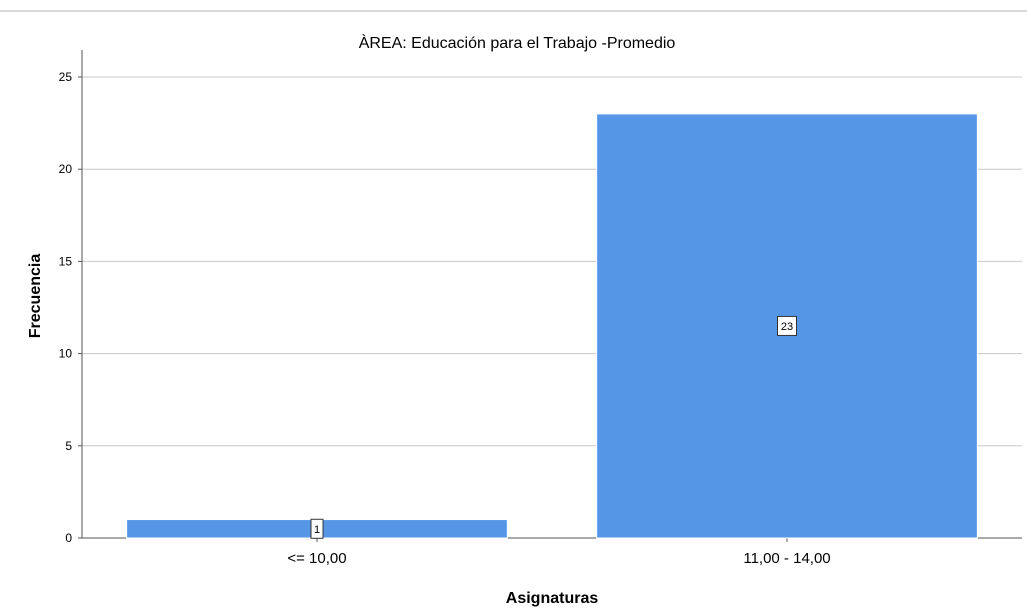  I want to click on y-tick-label: 25, so click(66, 77).